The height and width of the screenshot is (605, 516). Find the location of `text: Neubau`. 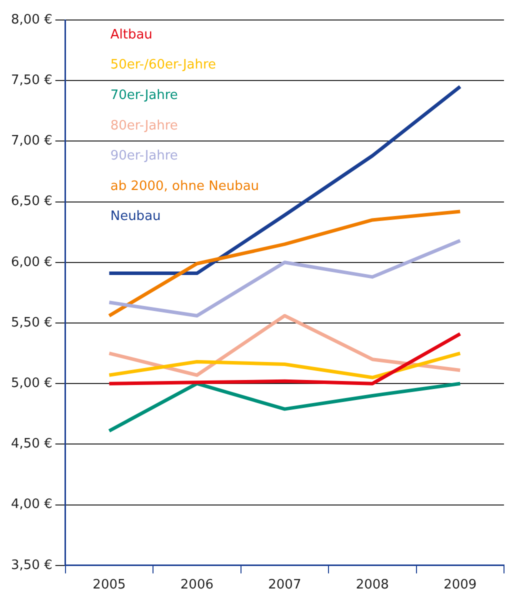

text: Neubau is located at coordinates (135, 216).